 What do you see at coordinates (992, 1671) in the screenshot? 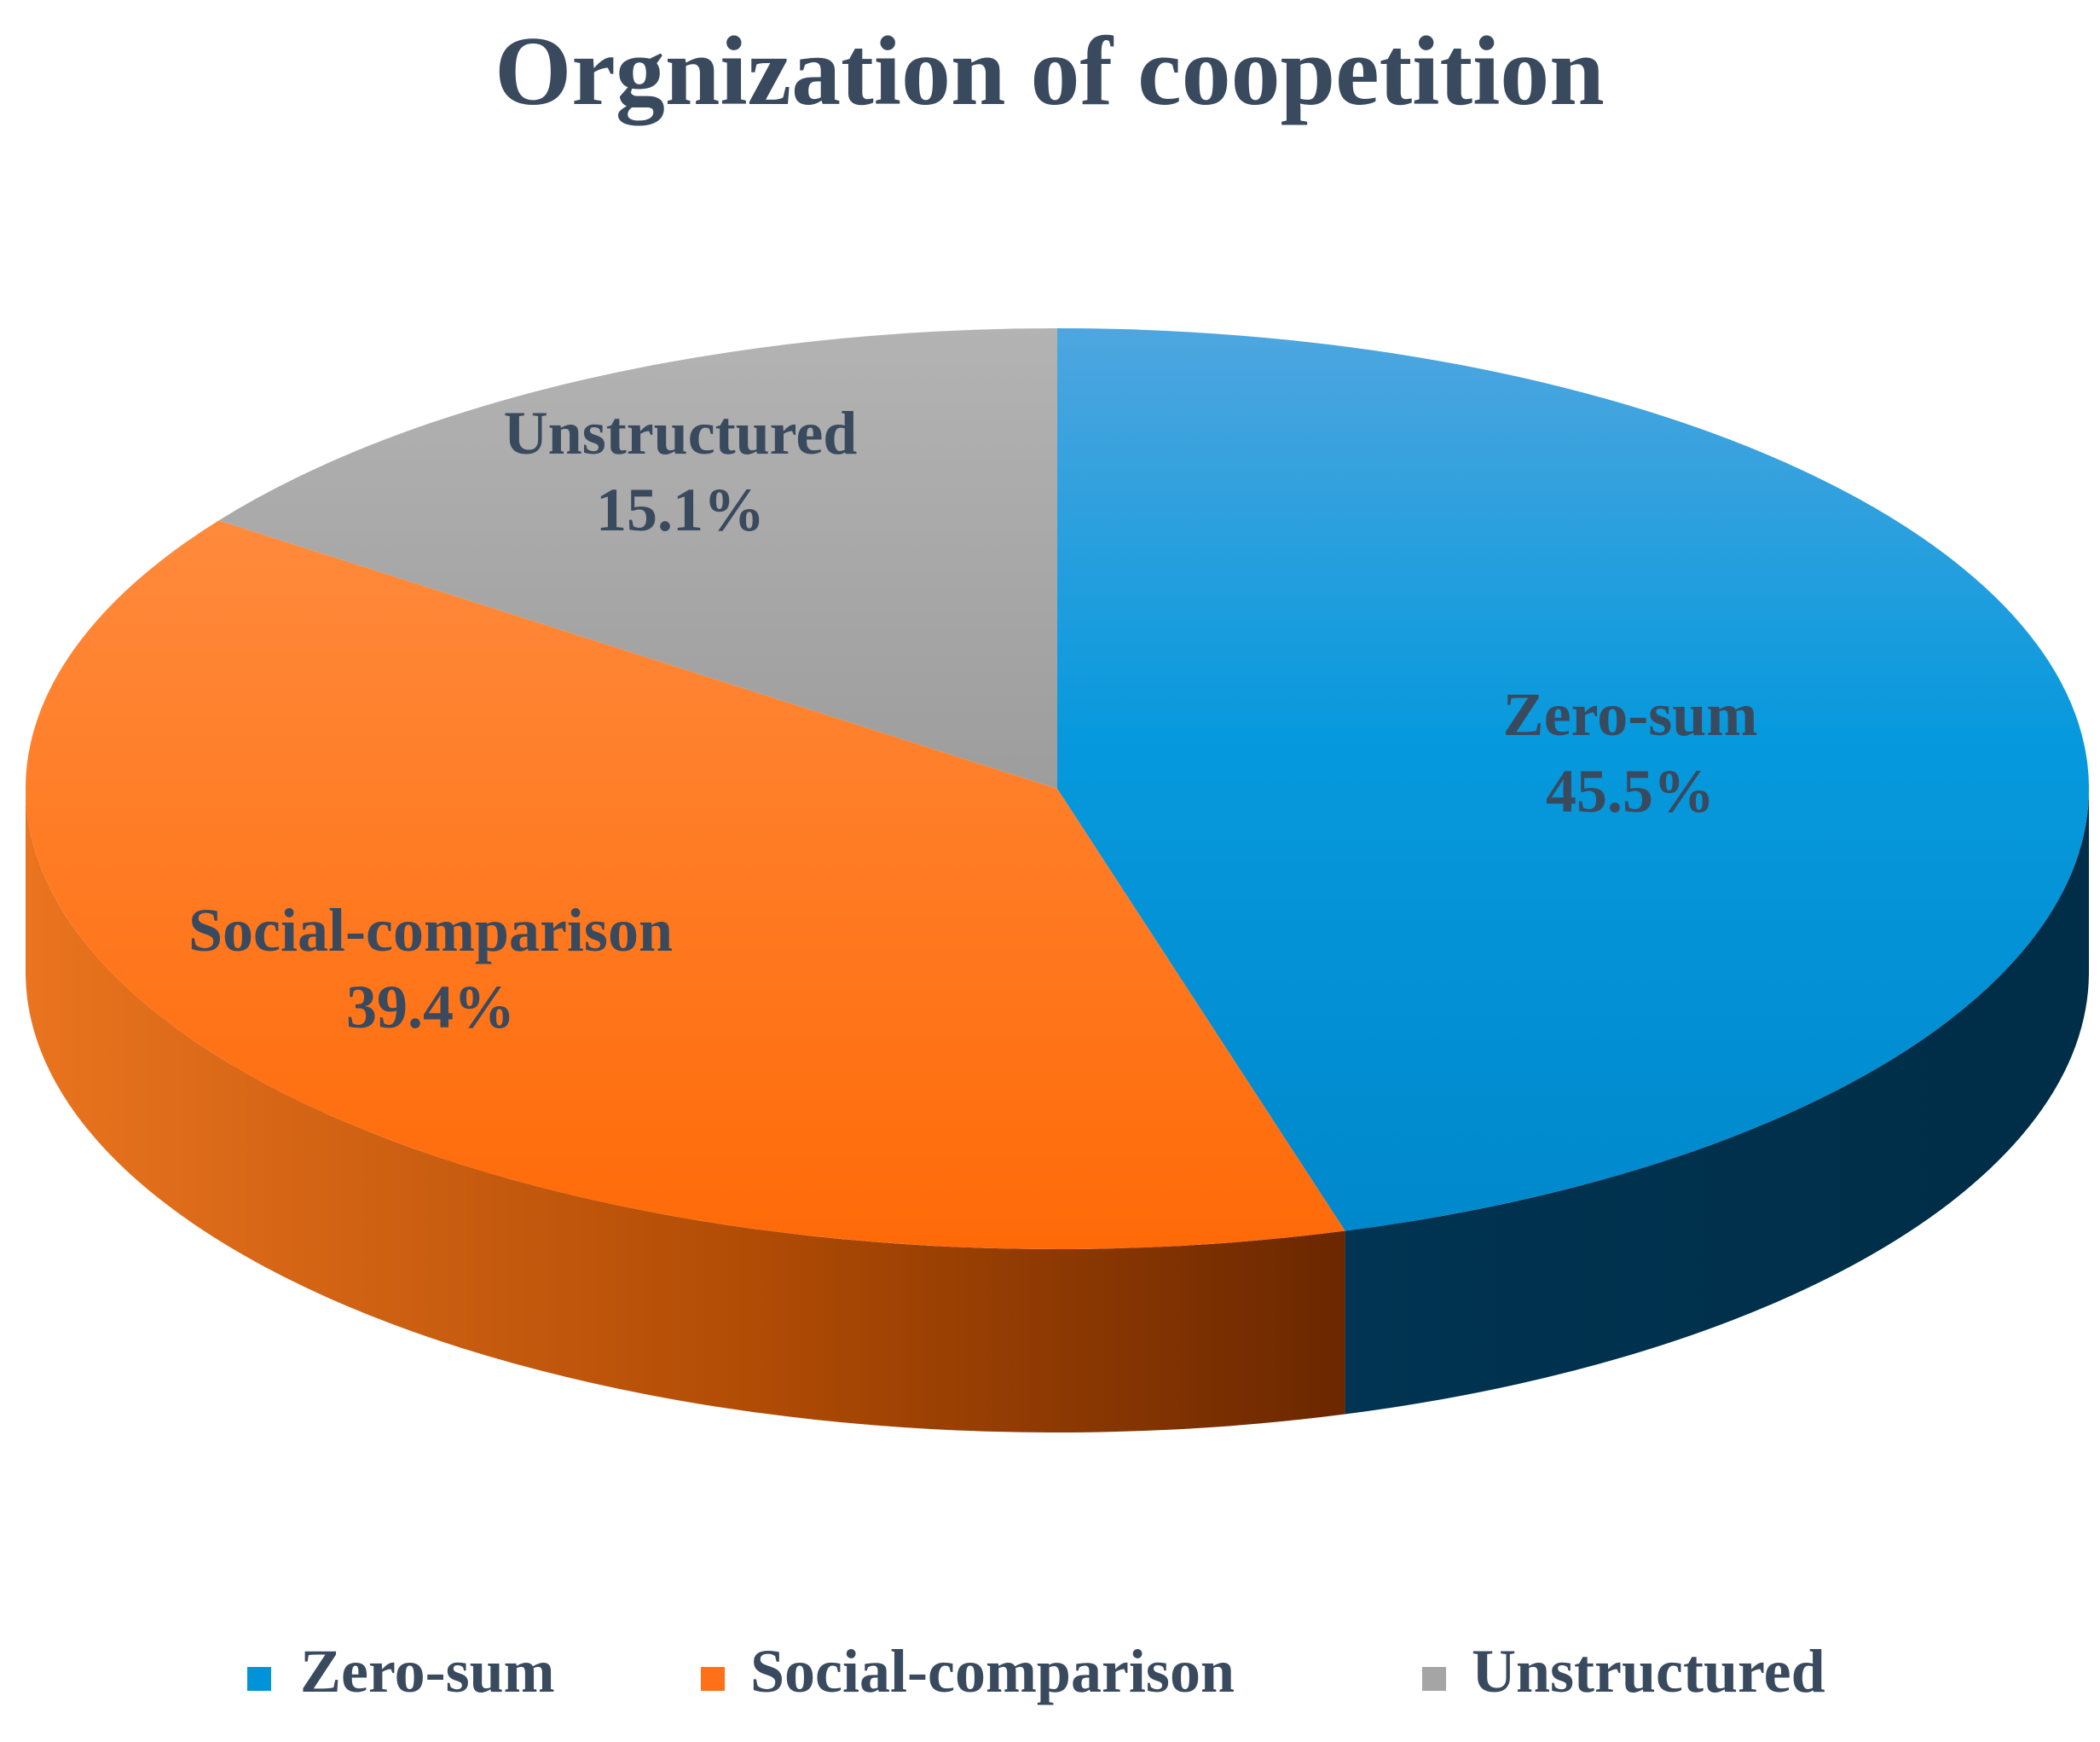
I see `legend-label-social-comparison: Social-comparison` at bounding box center [992, 1671].